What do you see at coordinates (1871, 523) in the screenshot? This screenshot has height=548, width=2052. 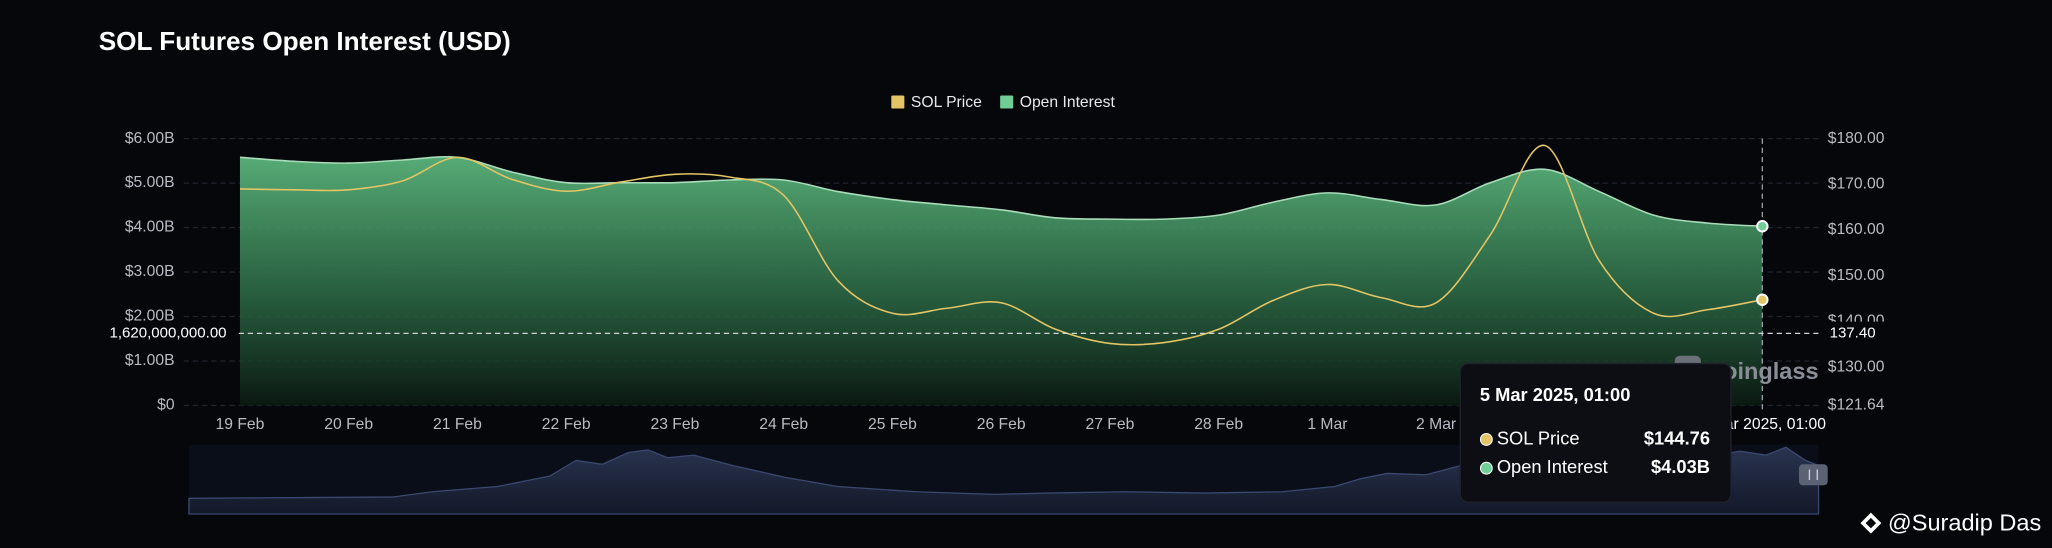 I see `attribution-icon` at bounding box center [1871, 523].